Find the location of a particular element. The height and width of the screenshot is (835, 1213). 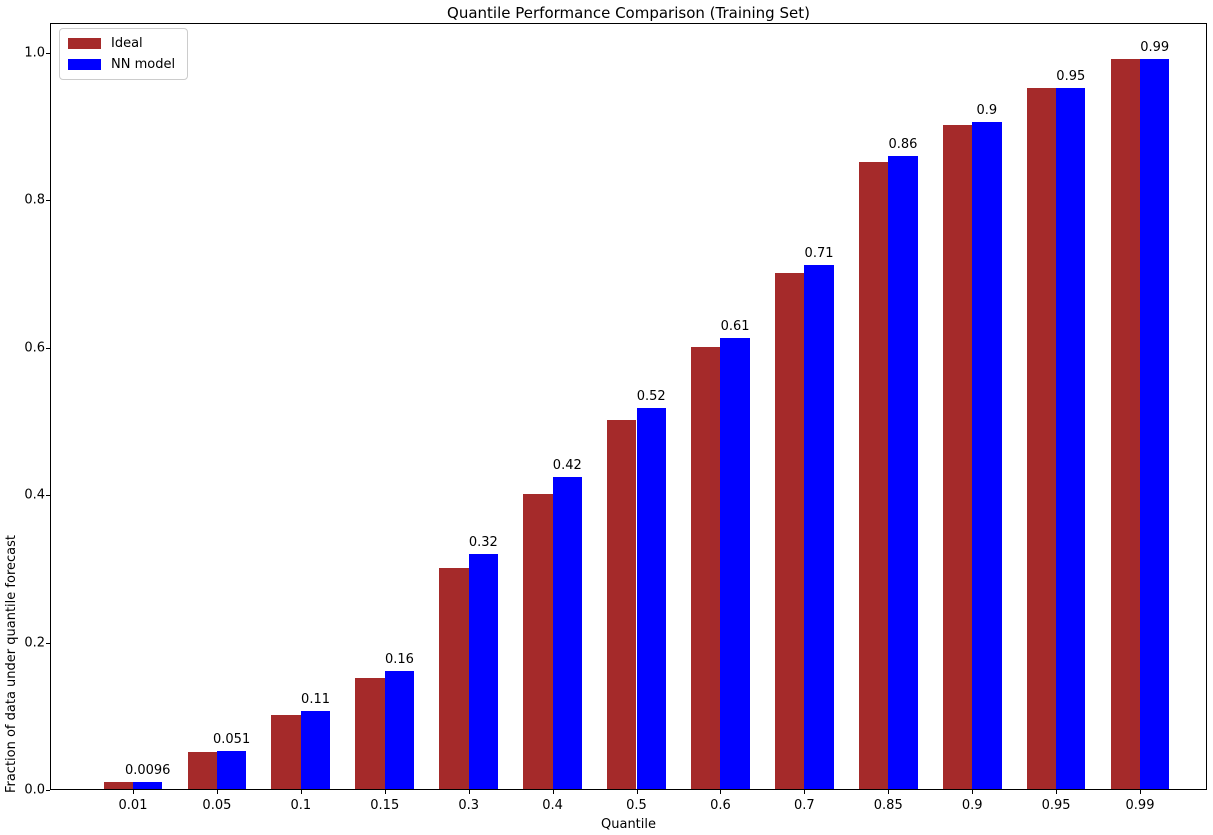

x-tick-label: 0.15 is located at coordinates (385, 805).